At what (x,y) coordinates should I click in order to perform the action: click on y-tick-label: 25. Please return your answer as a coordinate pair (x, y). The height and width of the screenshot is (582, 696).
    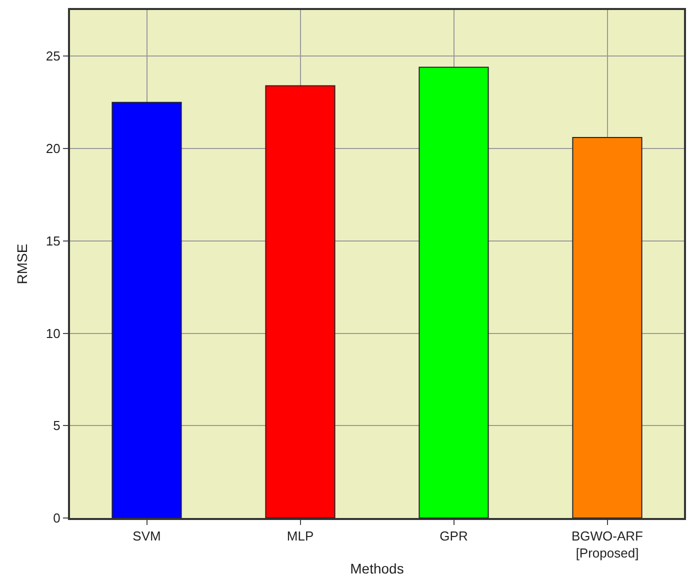
    Looking at the image, I should click on (53, 56).